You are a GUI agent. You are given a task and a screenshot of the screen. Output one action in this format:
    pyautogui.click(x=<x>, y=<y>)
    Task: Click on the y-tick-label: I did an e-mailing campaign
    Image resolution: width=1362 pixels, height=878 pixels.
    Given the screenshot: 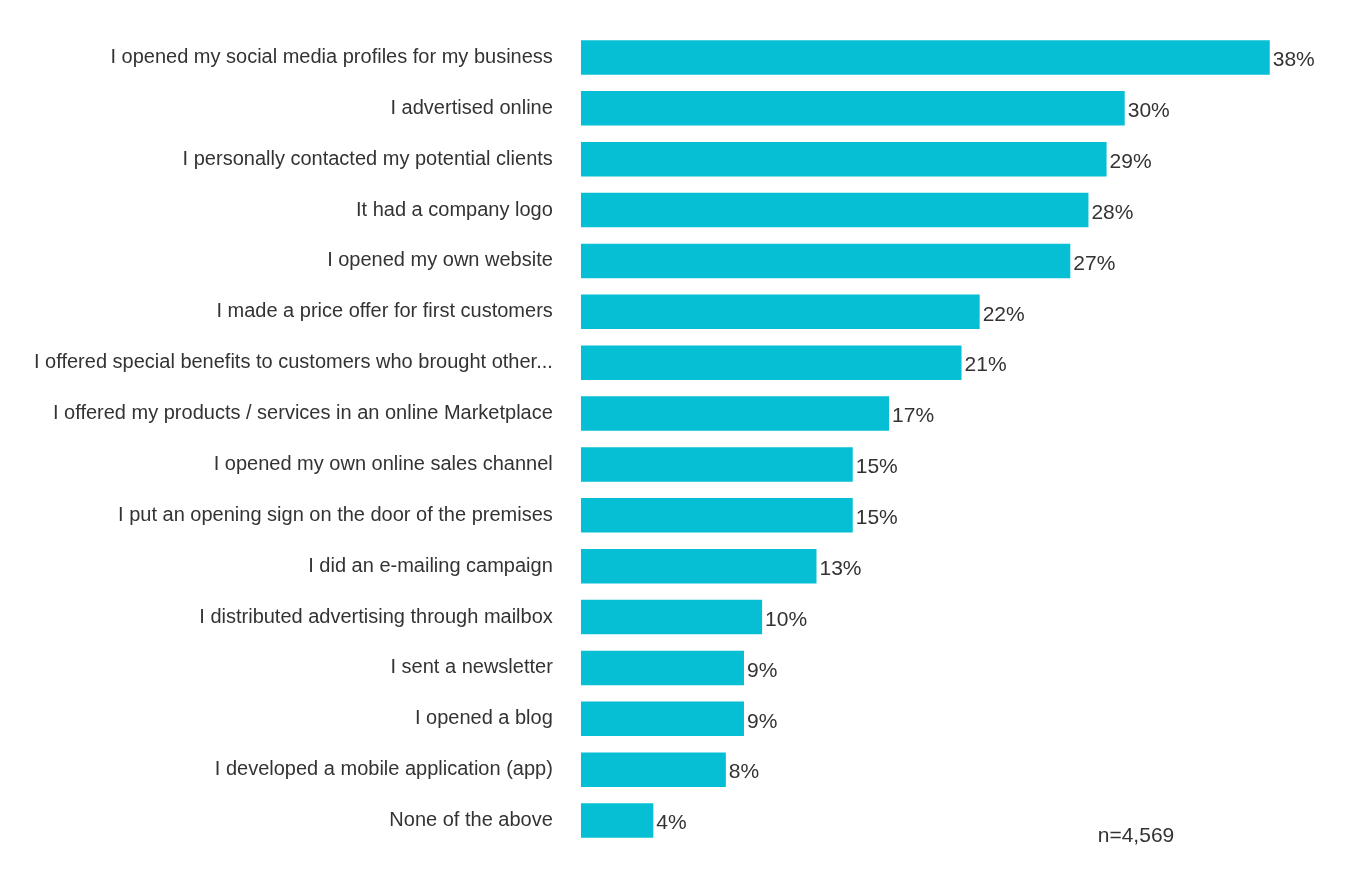 What is the action you would take?
    pyautogui.click(x=430, y=564)
    